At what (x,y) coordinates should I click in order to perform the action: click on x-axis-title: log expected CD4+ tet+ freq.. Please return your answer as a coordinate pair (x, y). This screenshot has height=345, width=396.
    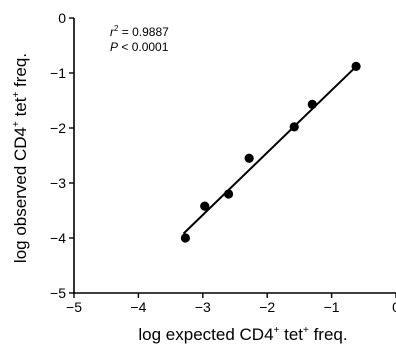
    Looking at the image, I should click on (242, 334).